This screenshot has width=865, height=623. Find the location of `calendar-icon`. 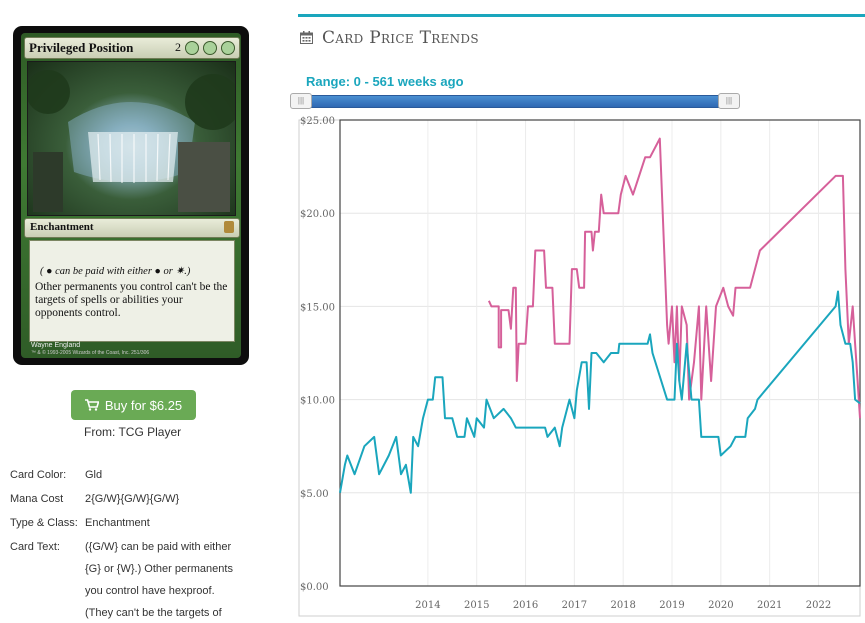

calendar-icon is located at coordinates (306, 37).